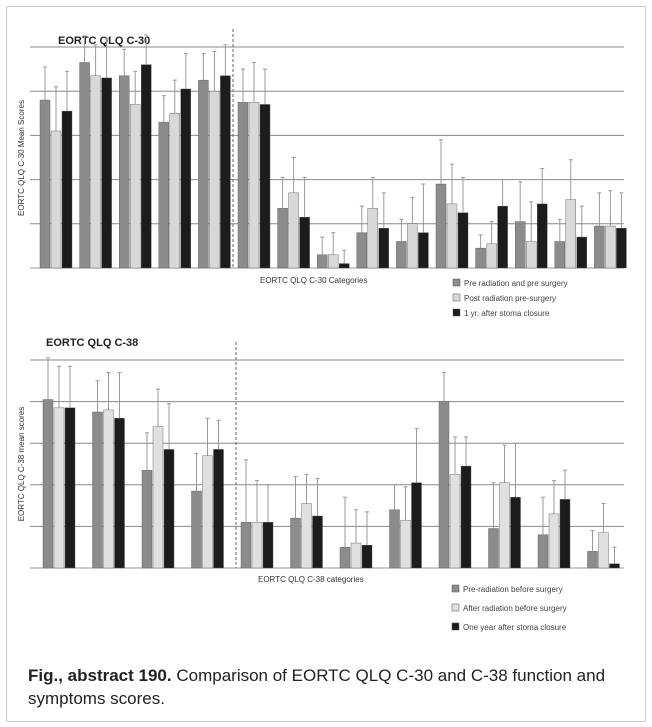  Describe the element at coordinates (21, 464) in the screenshot. I see `y-axis-label: EORTC QLQ C-38 mean scores` at that location.